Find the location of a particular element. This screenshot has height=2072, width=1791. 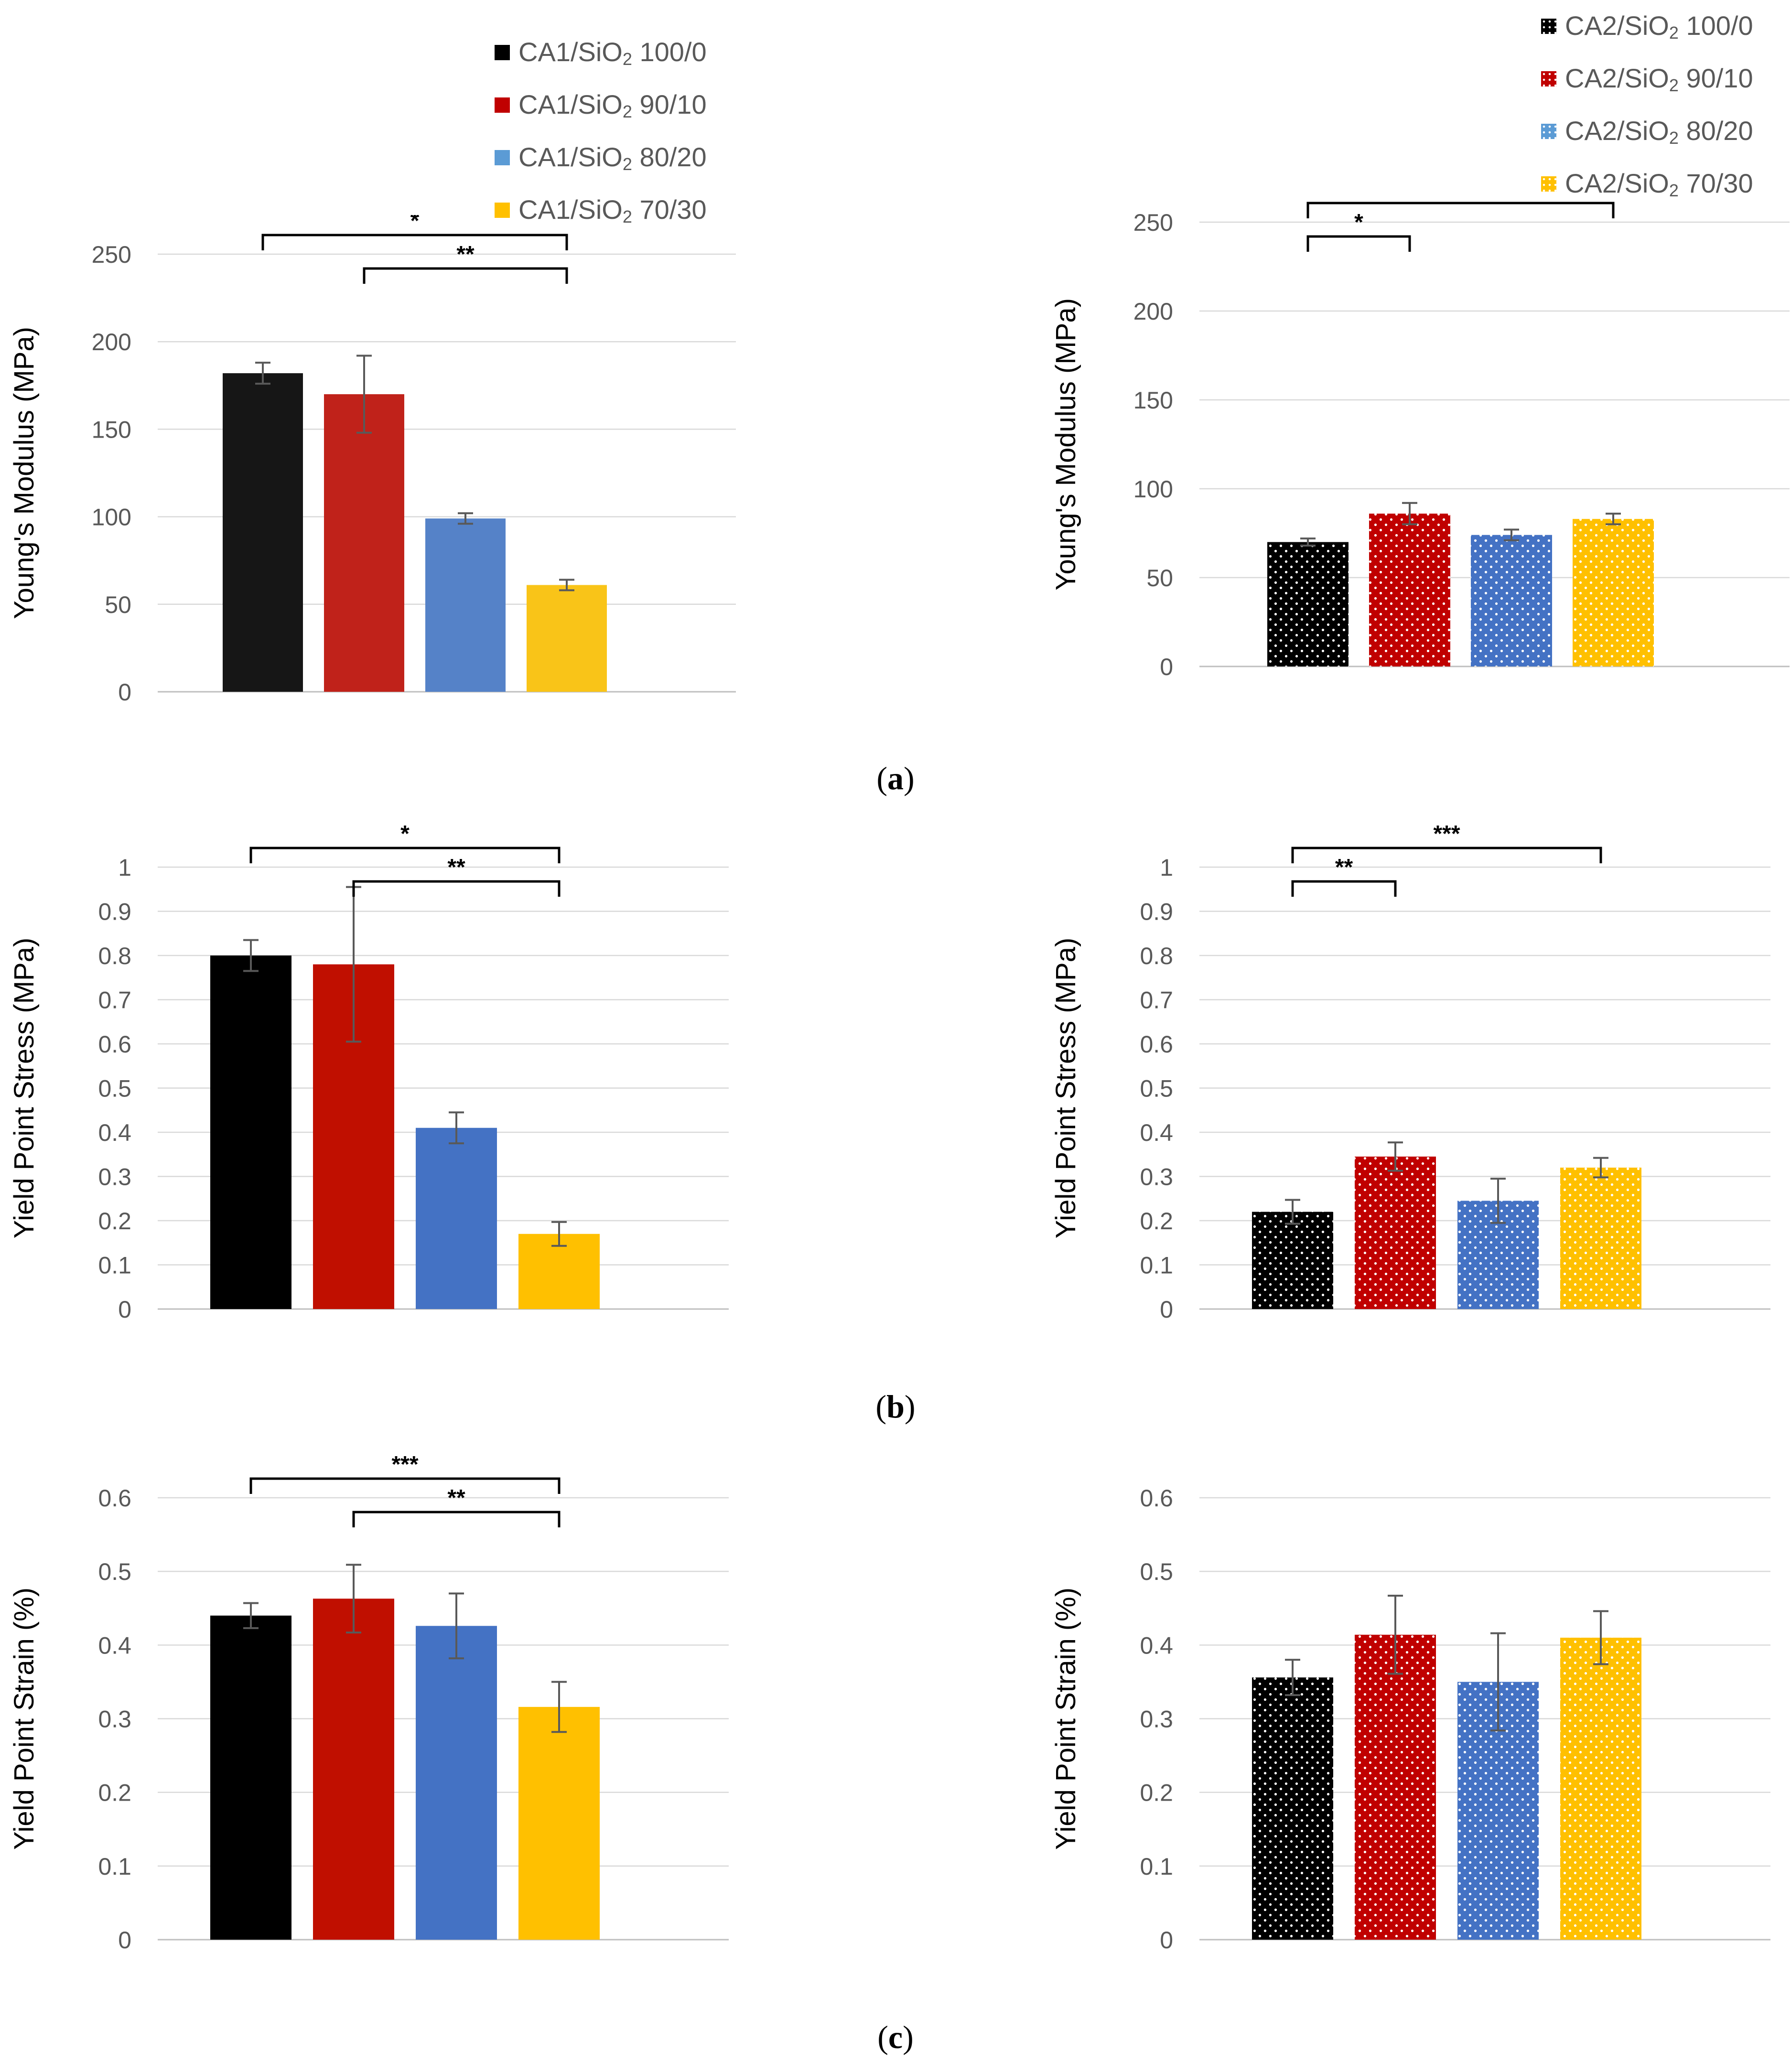

y-tick-label: 0.7 is located at coordinates (114, 1000).